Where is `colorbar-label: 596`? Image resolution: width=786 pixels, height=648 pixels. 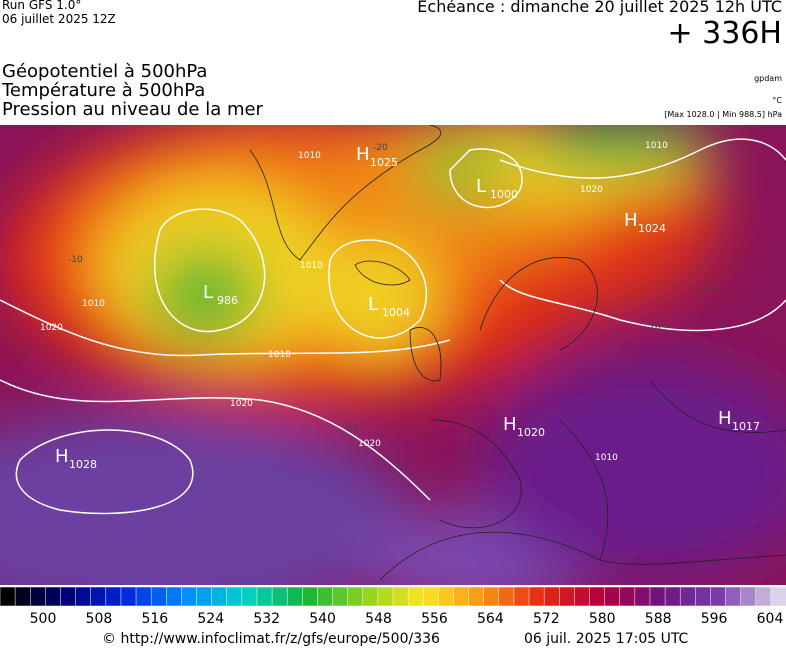 colorbar-label: 596 is located at coordinates (714, 619).